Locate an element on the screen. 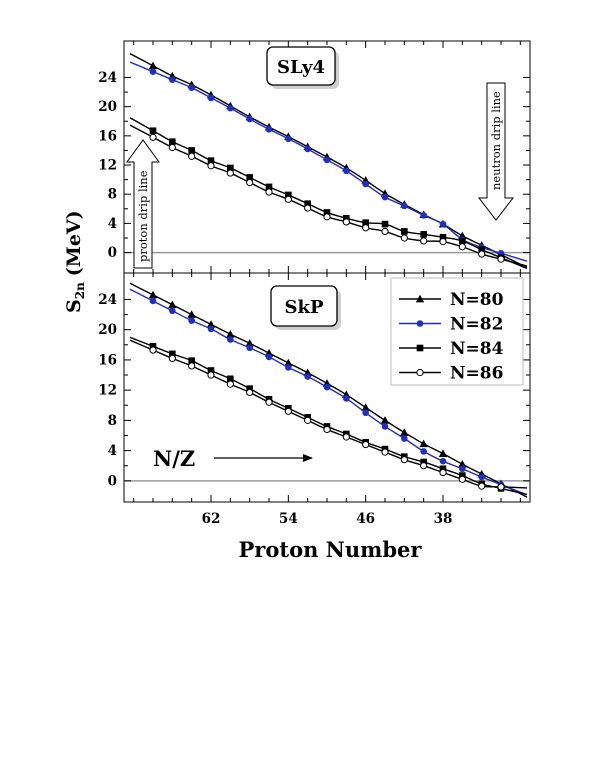  y-tick-label: 20 is located at coordinates (107, 107).